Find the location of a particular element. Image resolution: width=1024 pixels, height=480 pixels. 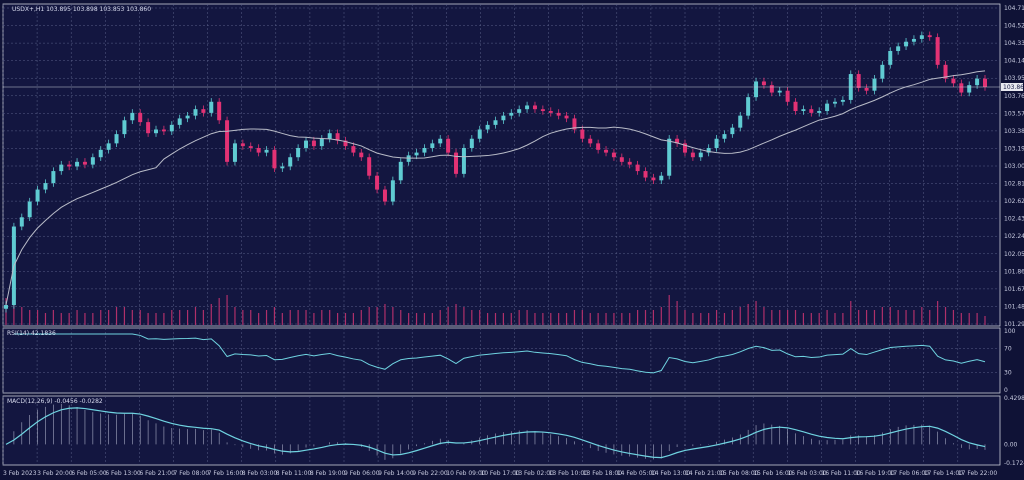

time-tick-label: 15 Feb 16:00 is located at coordinates (773, 473).